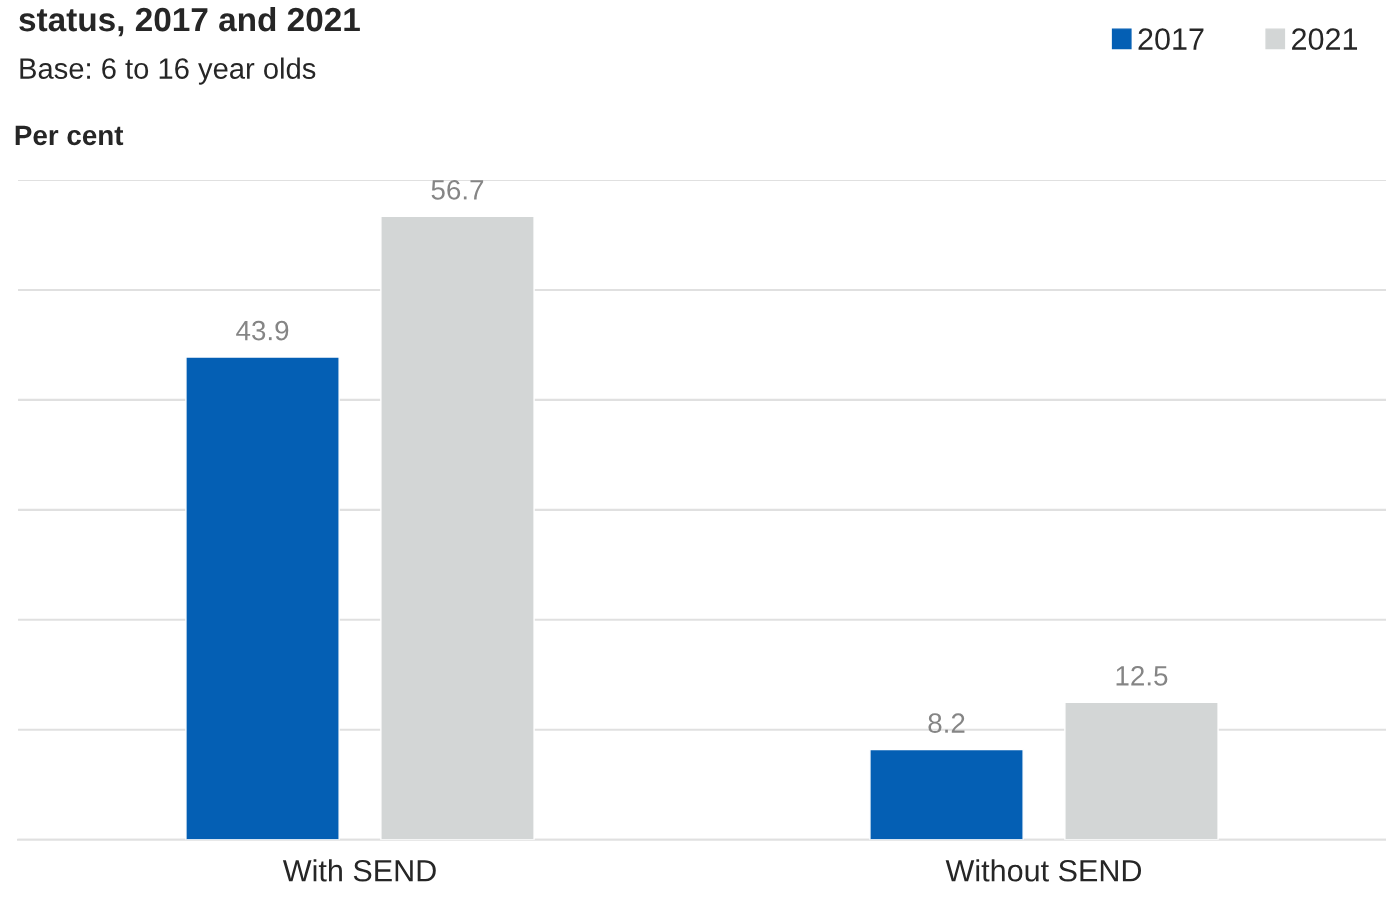 The height and width of the screenshot is (900, 1386). What do you see at coordinates (262, 330) in the screenshot?
I see `data-label: 43.9` at bounding box center [262, 330].